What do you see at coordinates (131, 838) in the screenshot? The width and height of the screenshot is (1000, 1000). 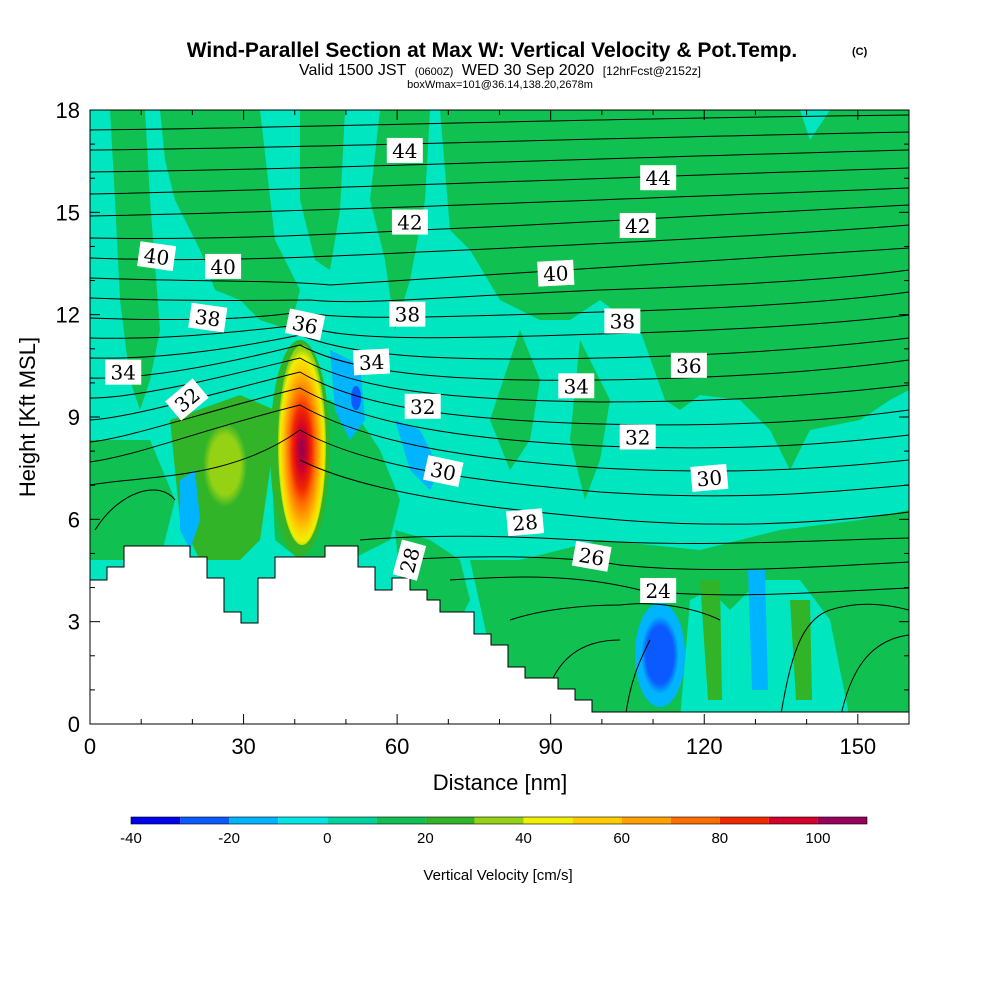 I see `colorbar-tick-label: -40` at bounding box center [131, 838].